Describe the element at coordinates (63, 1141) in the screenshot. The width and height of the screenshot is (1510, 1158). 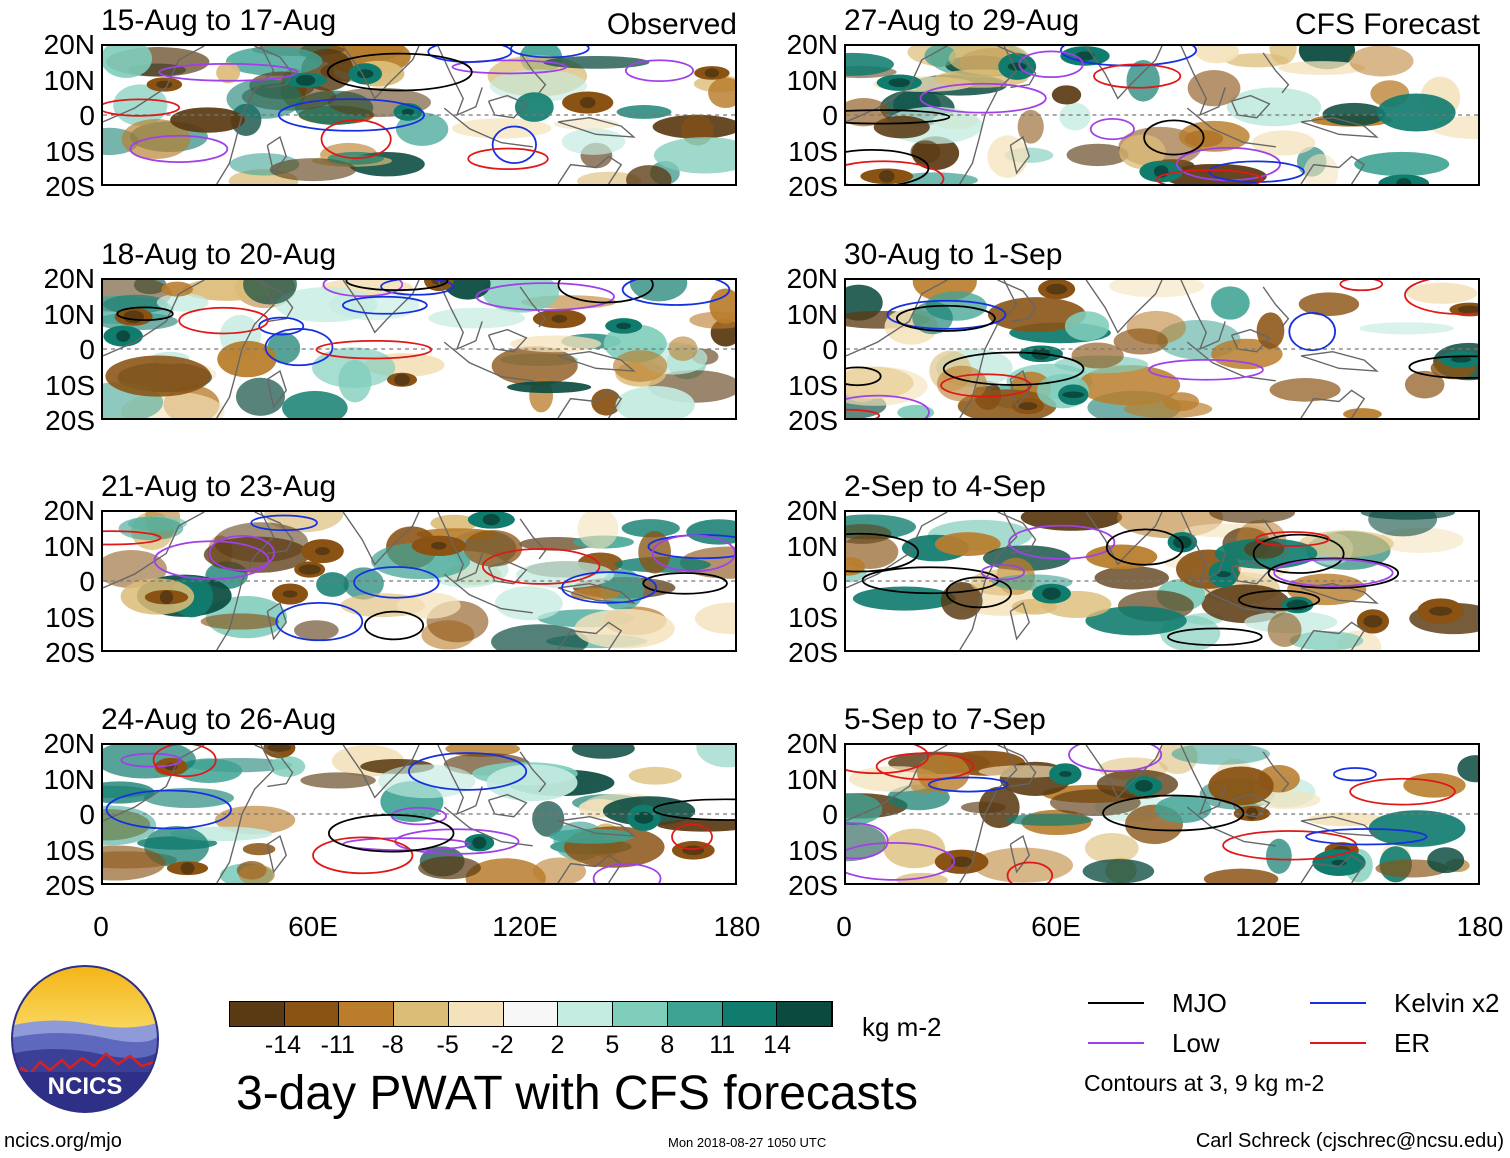
I see `footer-url: ncics.org/mjo` at that location.